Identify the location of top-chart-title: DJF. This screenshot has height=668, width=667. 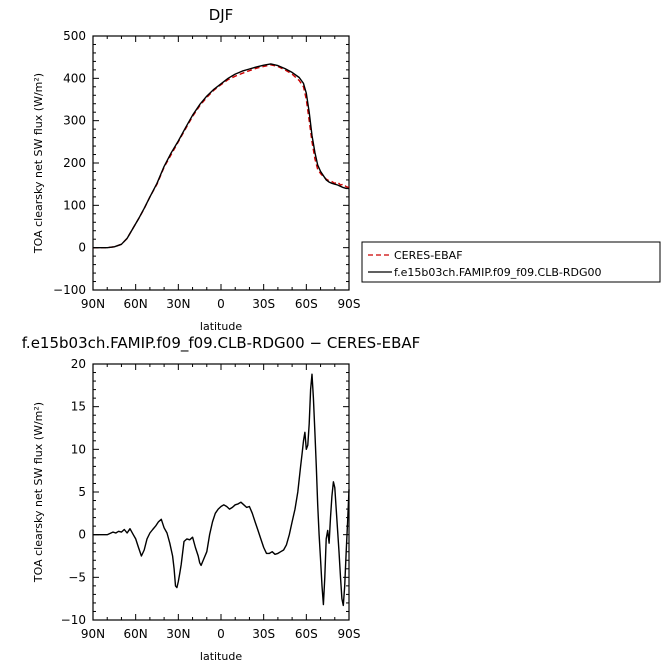
(221, 15).